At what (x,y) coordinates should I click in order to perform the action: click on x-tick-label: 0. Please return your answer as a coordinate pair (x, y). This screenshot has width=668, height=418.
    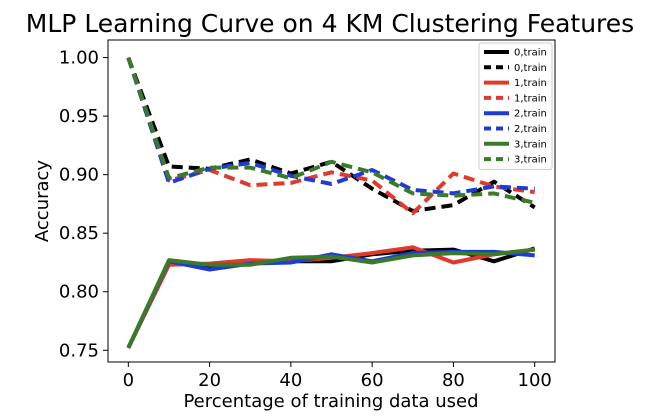
    Looking at the image, I should click on (128, 380).